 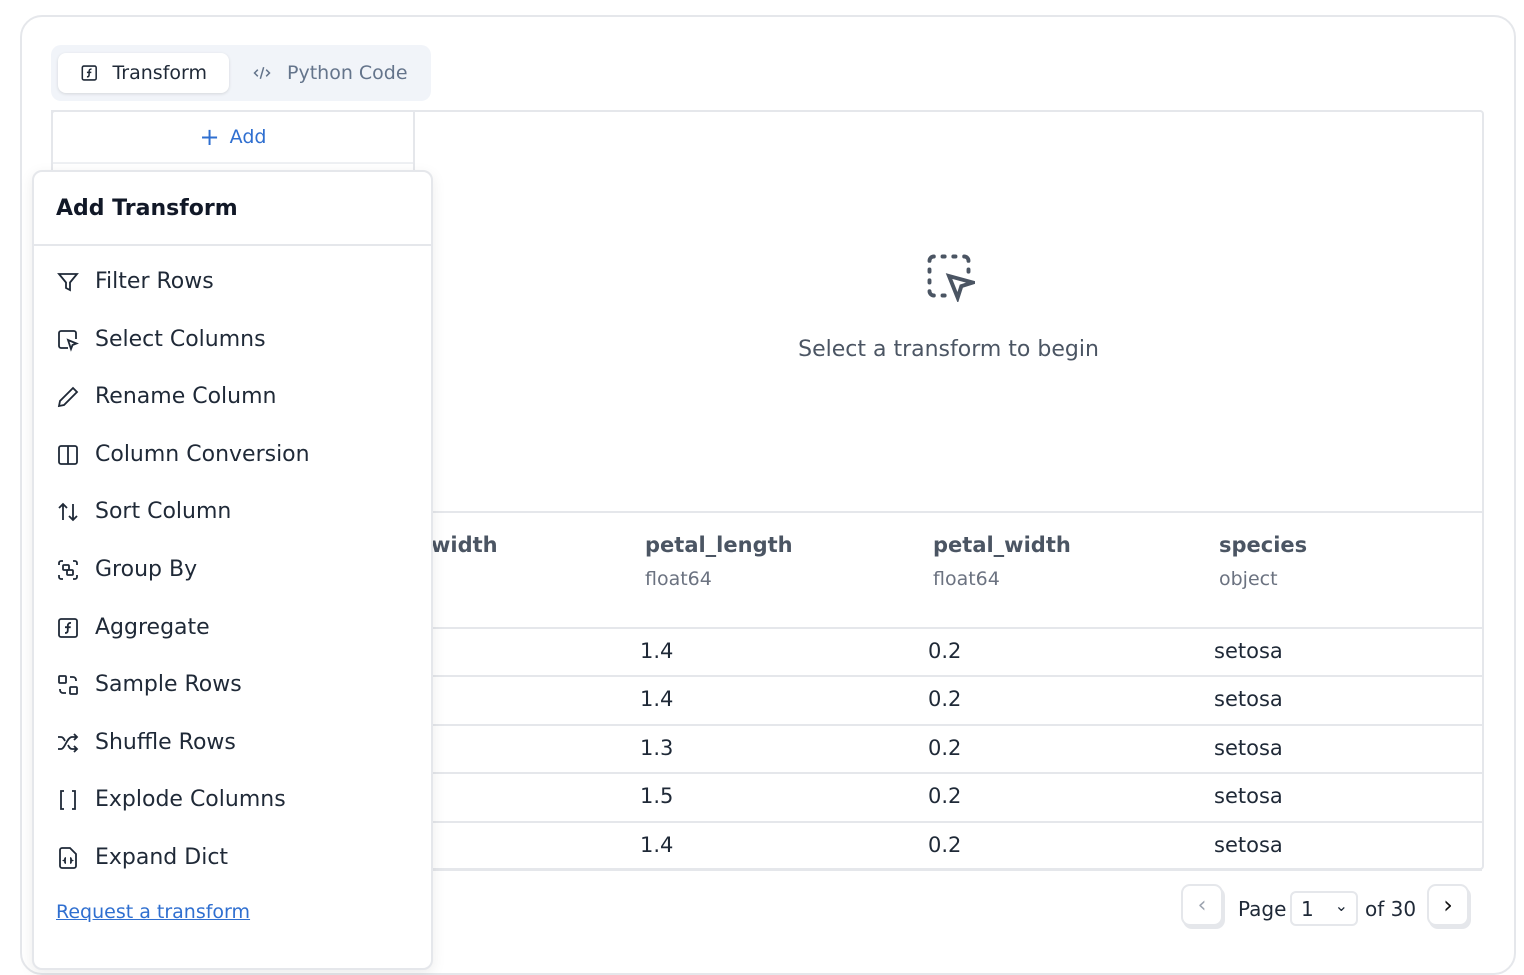 I want to click on add-label: Add, so click(x=248, y=137).